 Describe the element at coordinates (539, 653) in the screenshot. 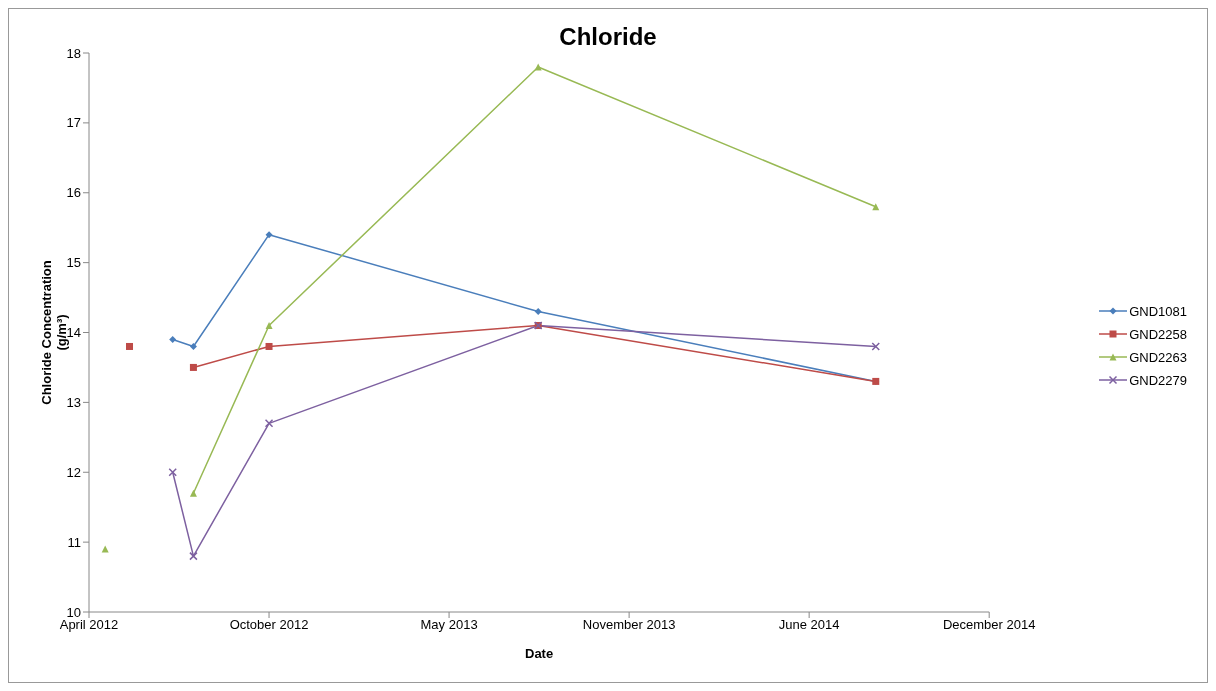

I see `x-axis-title: Date` at that location.